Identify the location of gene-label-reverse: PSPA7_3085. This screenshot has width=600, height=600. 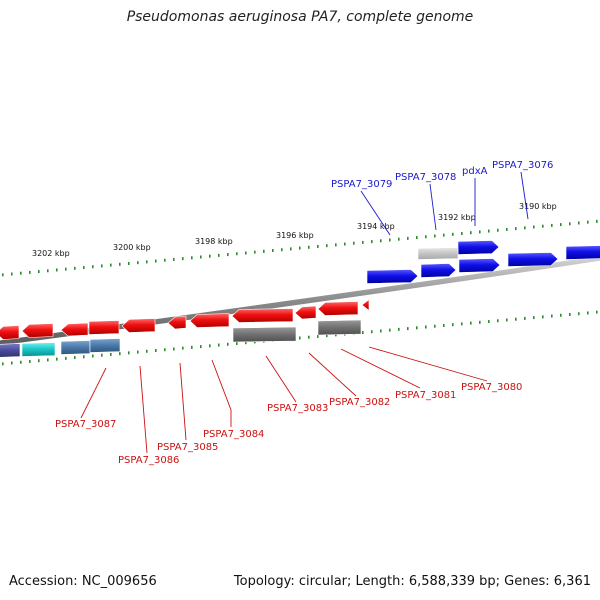
(187, 447).